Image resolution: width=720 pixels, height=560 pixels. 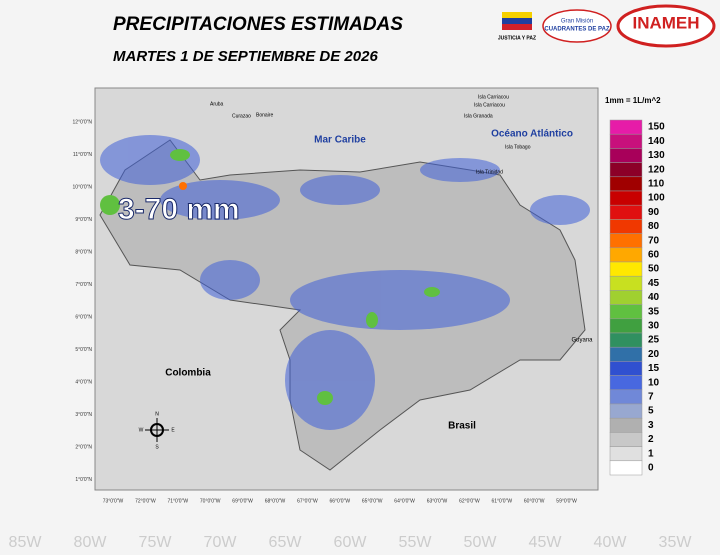 I want to click on lon-label: 70°0'0"W, so click(x=210, y=501).